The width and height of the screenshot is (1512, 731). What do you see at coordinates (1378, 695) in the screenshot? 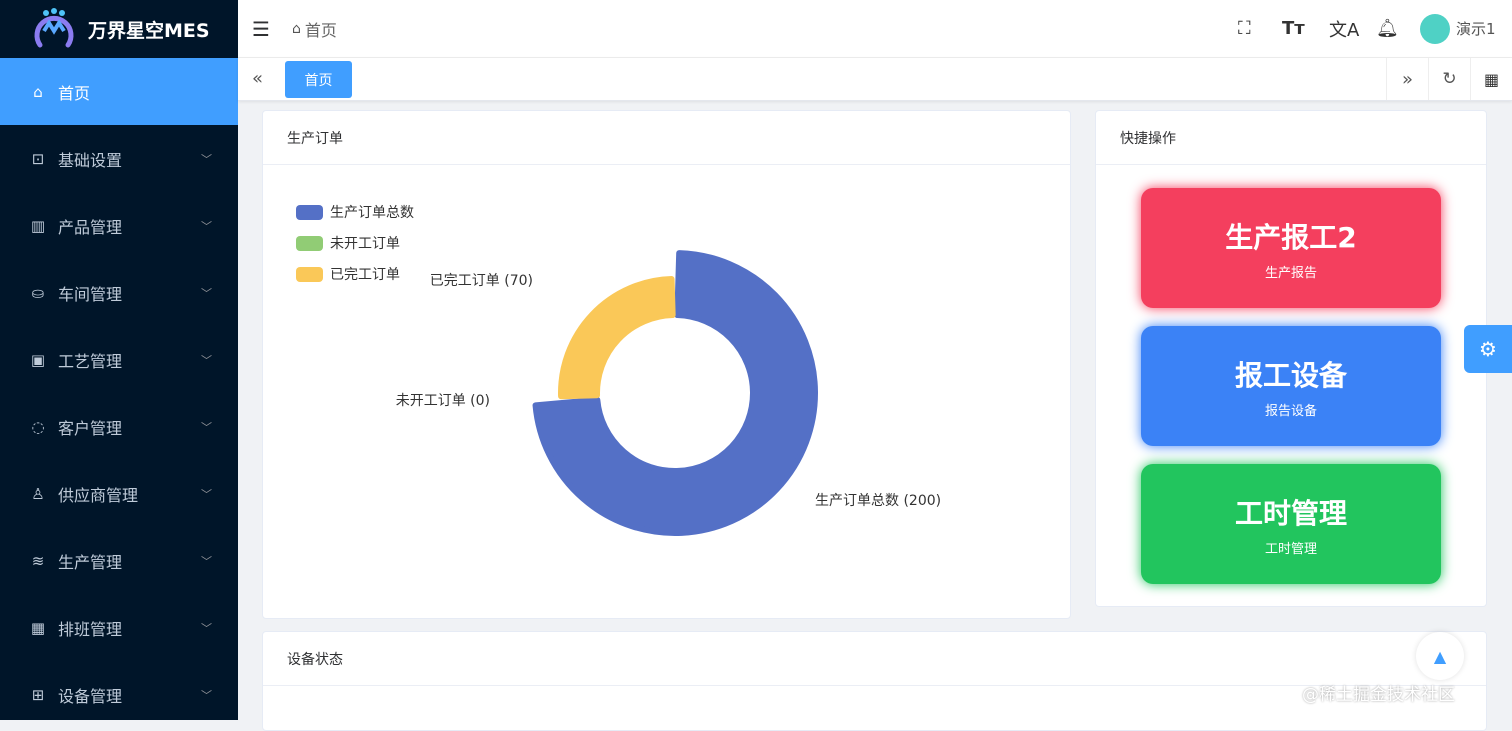
I see `watermark: @稀土掘金技术社区` at bounding box center [1378, 695].